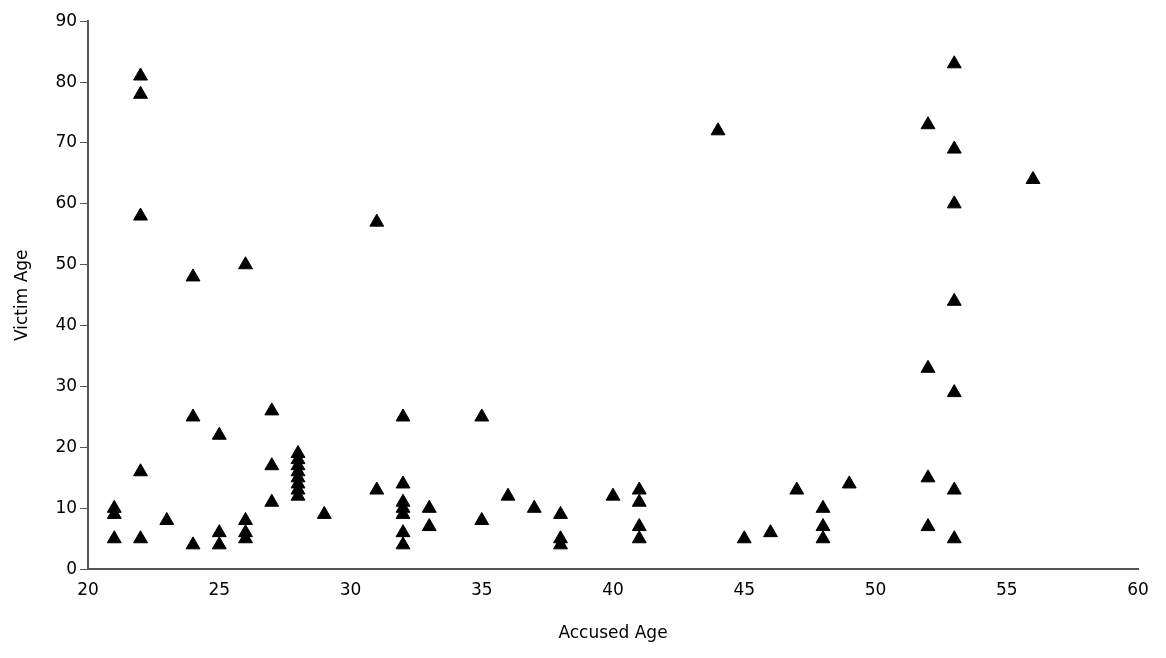 Image resolution: width=1166 pixels, height=658 pixels. Describe the element at coordinates (66, 324) in the screenshot. I see `y-tick-label: 40` at that location.